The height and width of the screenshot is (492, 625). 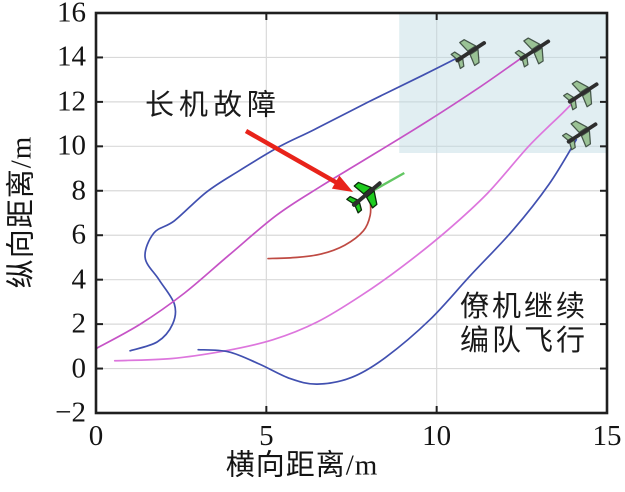 I want to click on leader-failure-annotation: 长机故障, so click(x=213, y=105).